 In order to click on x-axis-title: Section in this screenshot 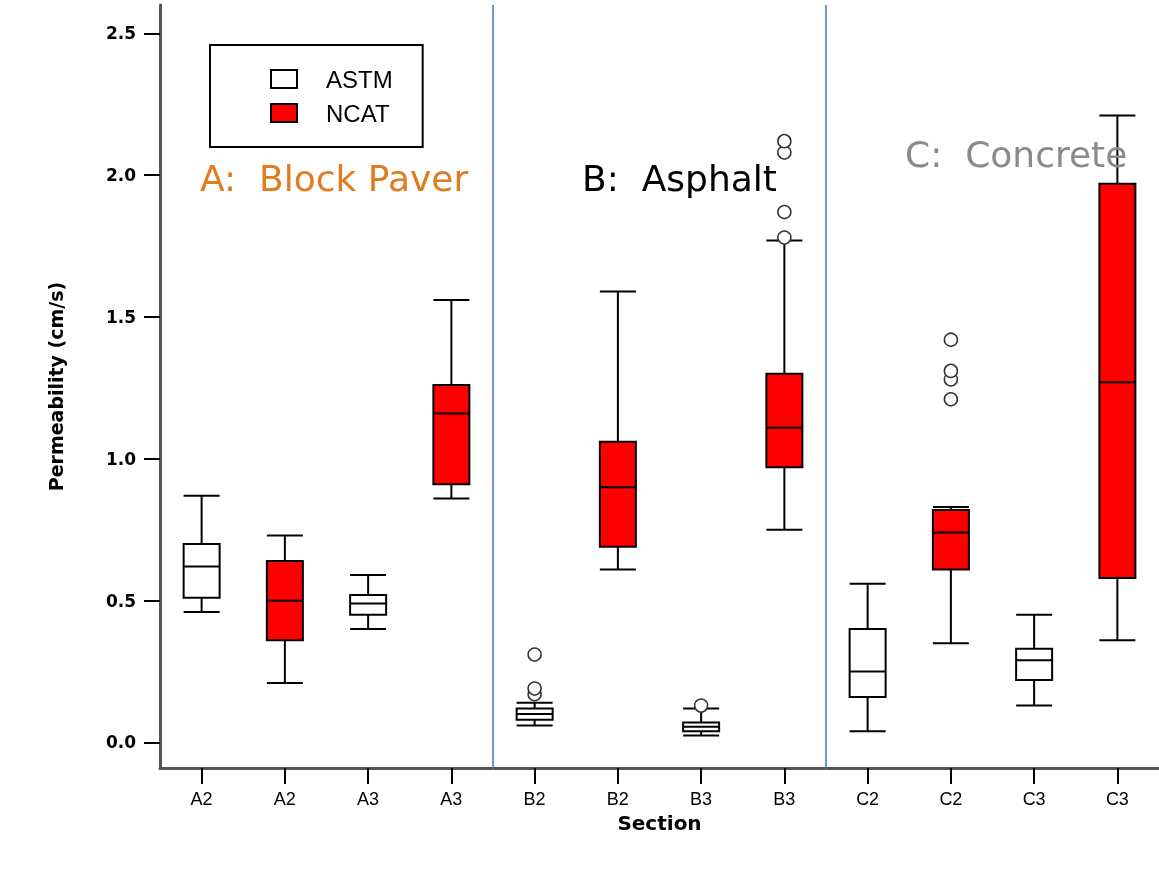, I will do `click(659, 823)`.